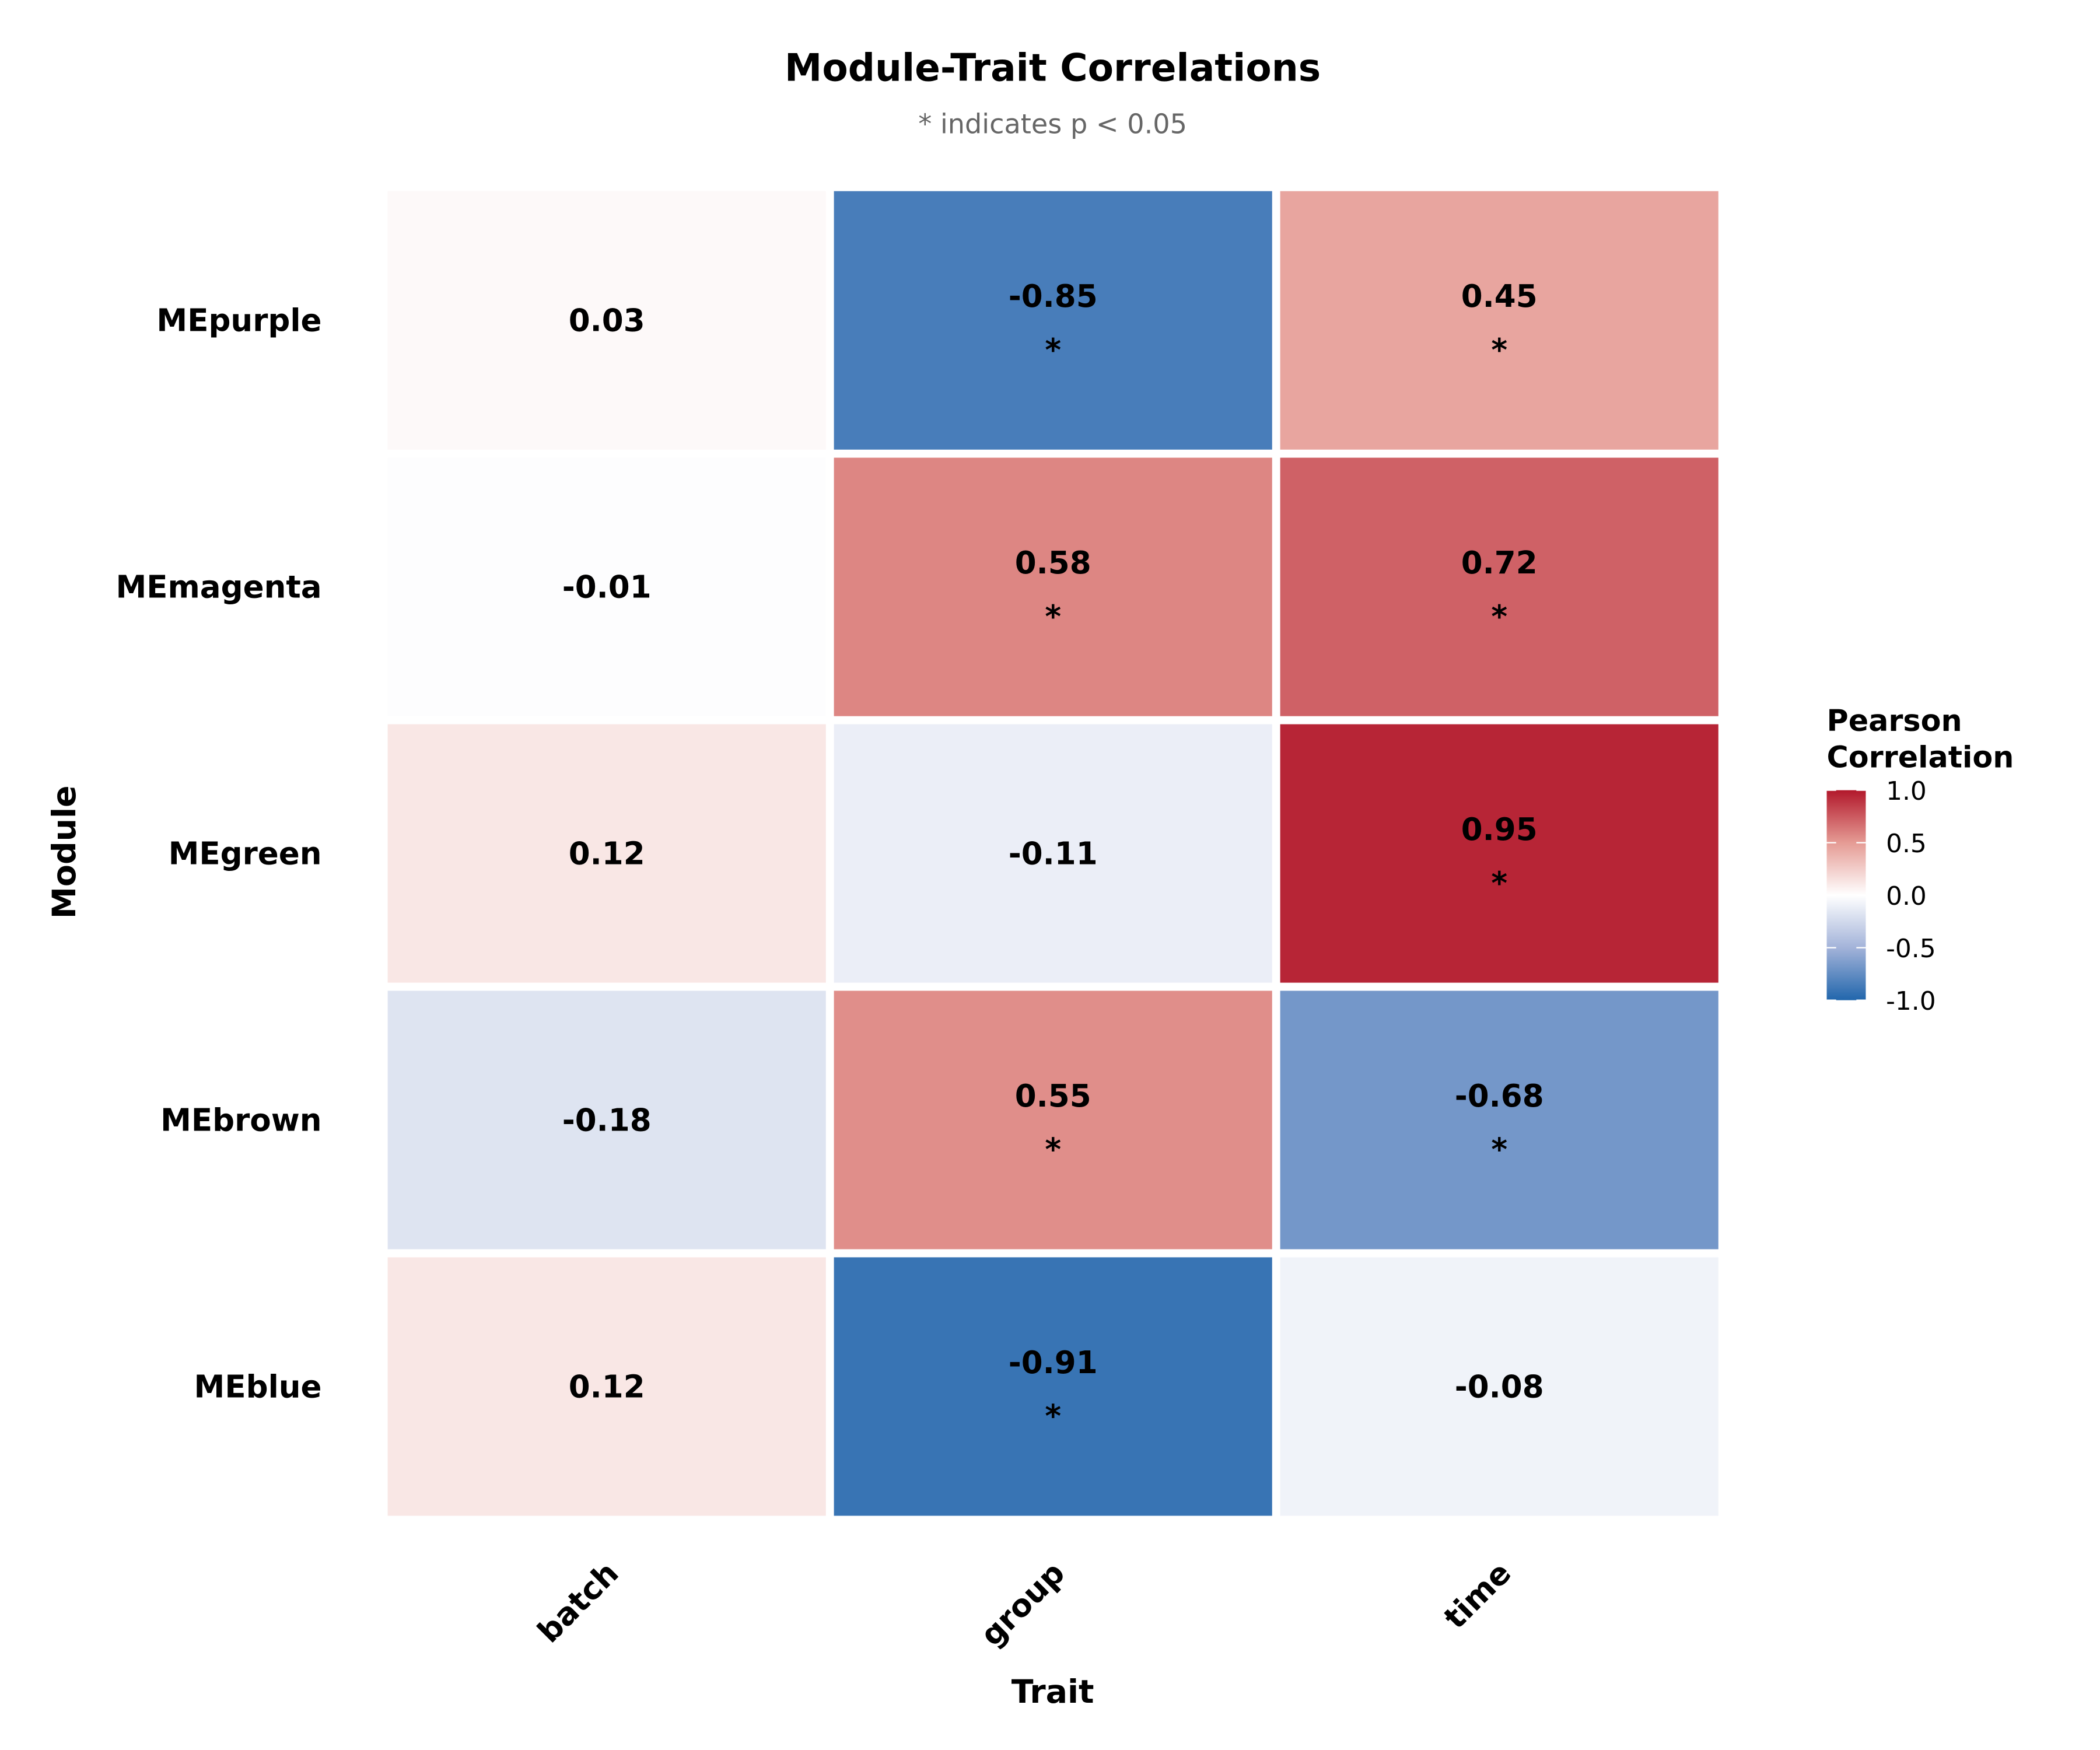  What do you see at coordinates (1920, 860) in the screenshot?
I see `color-legend: Pearson Correlation 1.0 0.5 0.0 -0.5 -1.0` at bounding box center [1920, 860].